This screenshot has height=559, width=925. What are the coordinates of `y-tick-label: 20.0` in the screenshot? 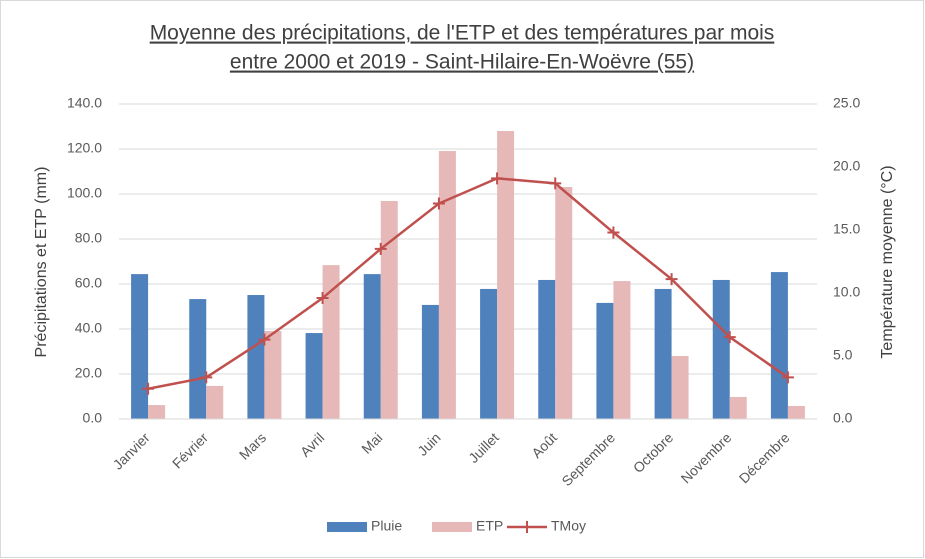 It's located at (88, 373).